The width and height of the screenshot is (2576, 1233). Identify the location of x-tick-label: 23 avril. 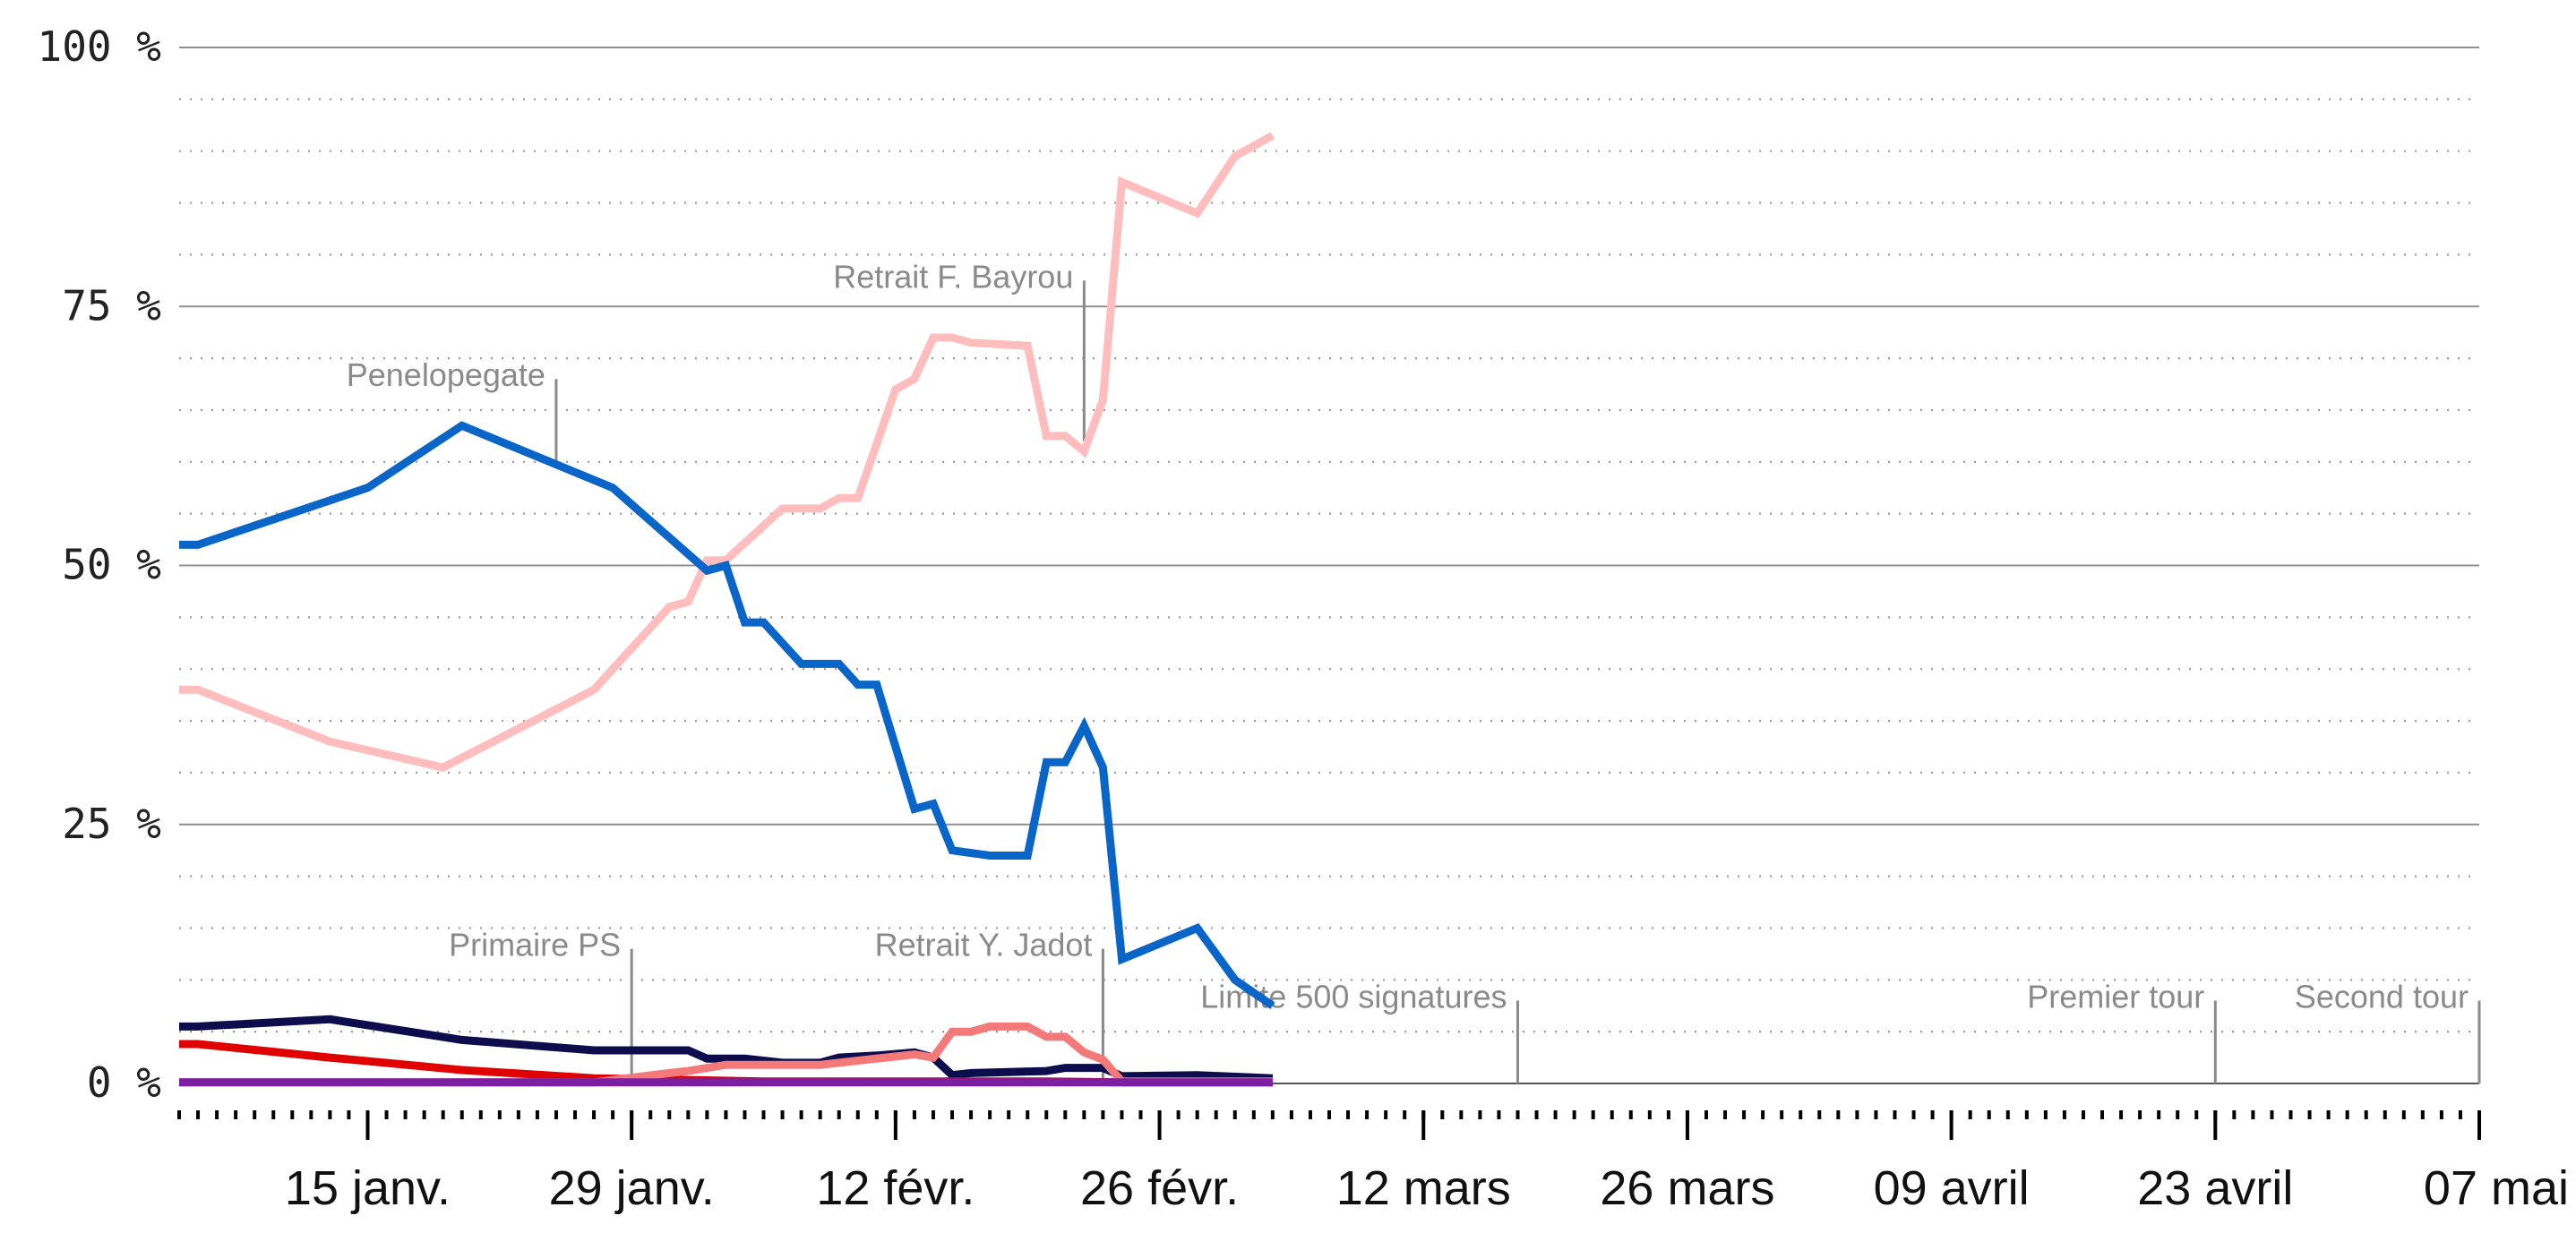
(2215, 1188).